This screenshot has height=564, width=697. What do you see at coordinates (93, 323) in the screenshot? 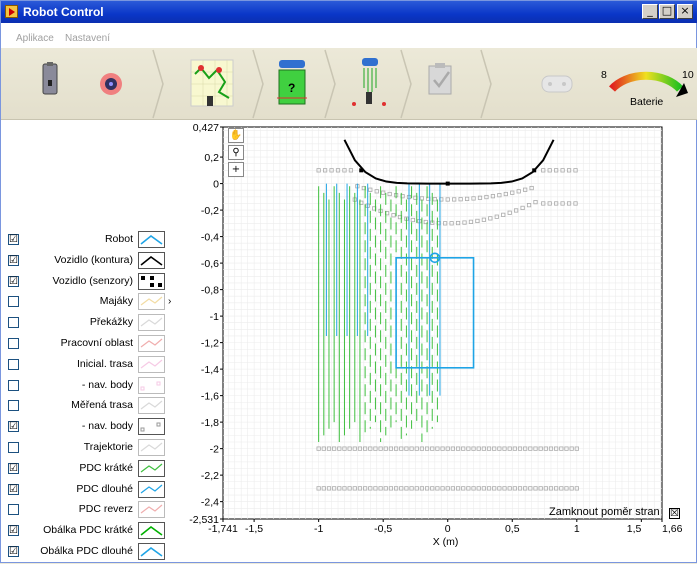
I see `legend-row: Překážky` at bounding box center [93, 323].